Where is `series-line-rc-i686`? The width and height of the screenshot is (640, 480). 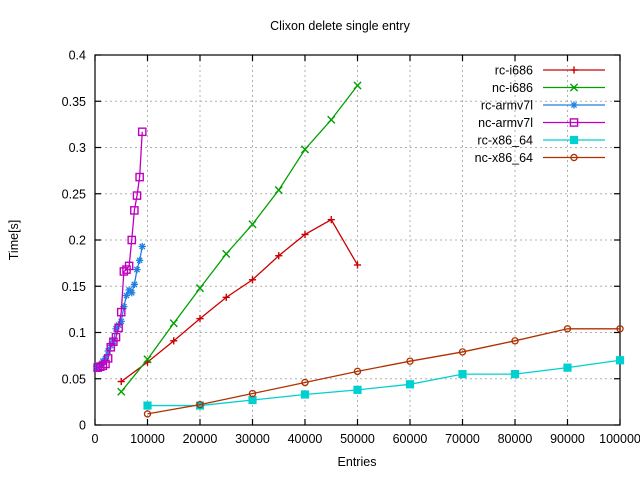
series-line-rc-i686 is located at coordinates (239, 300).